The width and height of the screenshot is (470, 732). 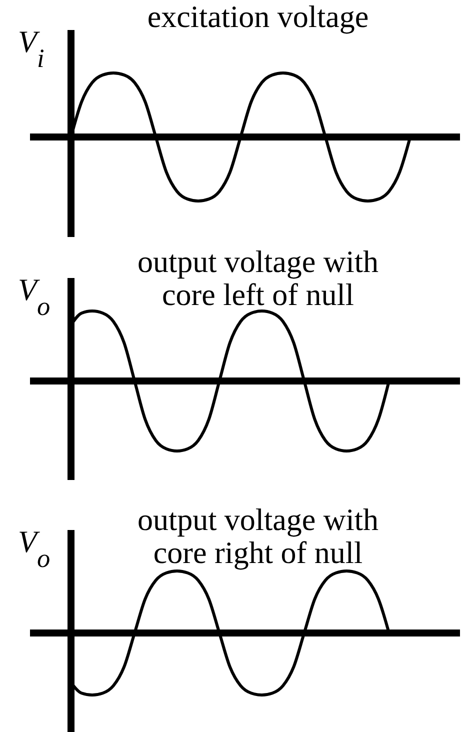 What do you see at coordinates (258, 278) in the screenshot?
I see `chart-title: output voltage with core left of null` at bounding box center [258, 278].